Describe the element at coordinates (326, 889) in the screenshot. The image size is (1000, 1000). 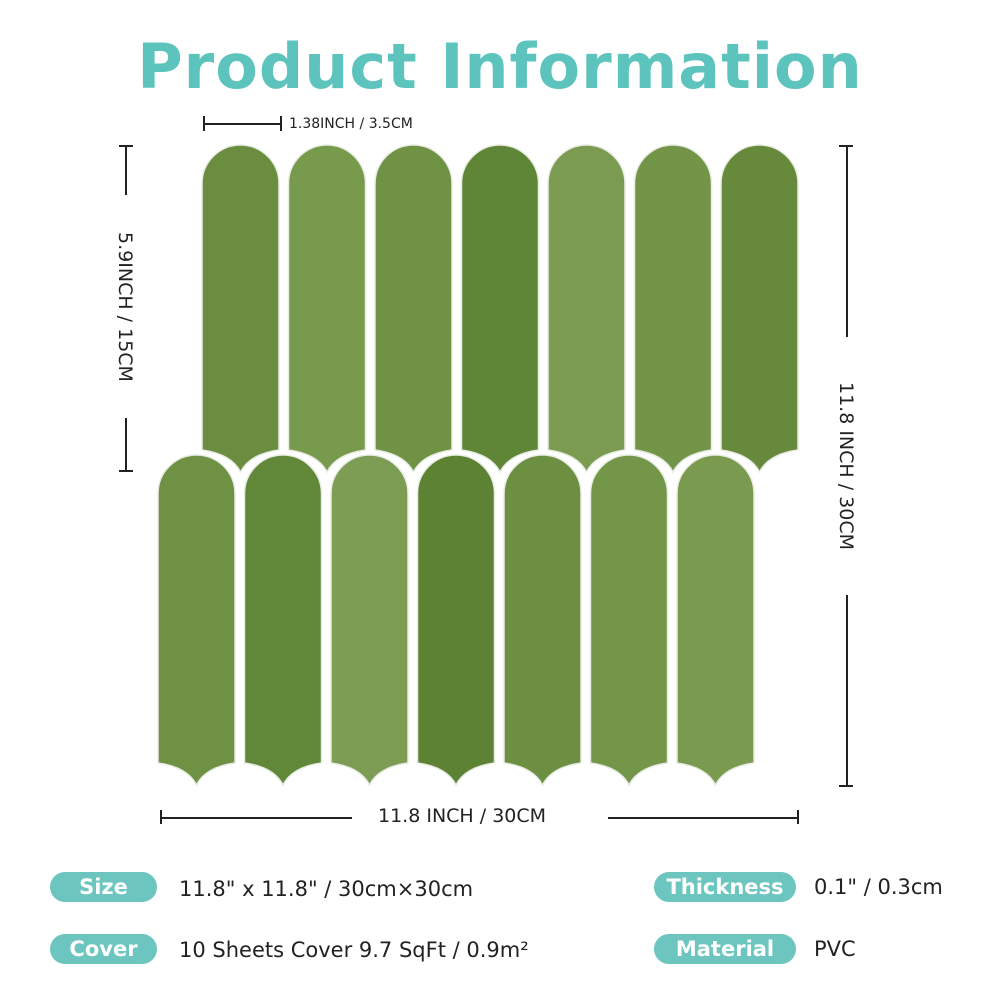
I see `spec-value-size: 11.8" x 11.8" / 30cm×30cm` at that location.